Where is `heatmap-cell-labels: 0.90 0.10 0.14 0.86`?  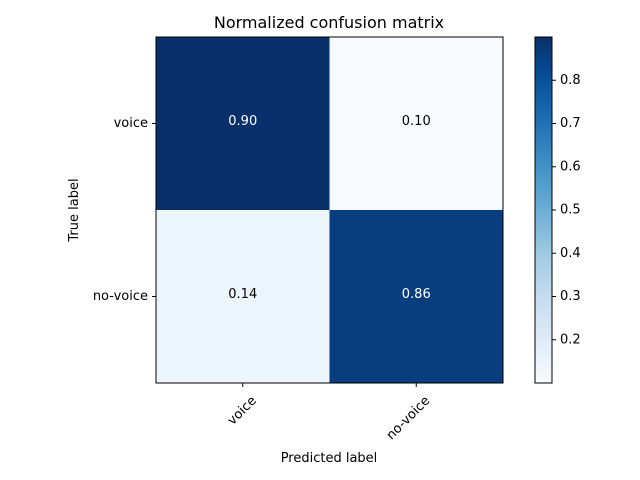 heatmap-cell-labels: 0.90 0.10 0.14 0.86 is located at coordinates (329, 208).